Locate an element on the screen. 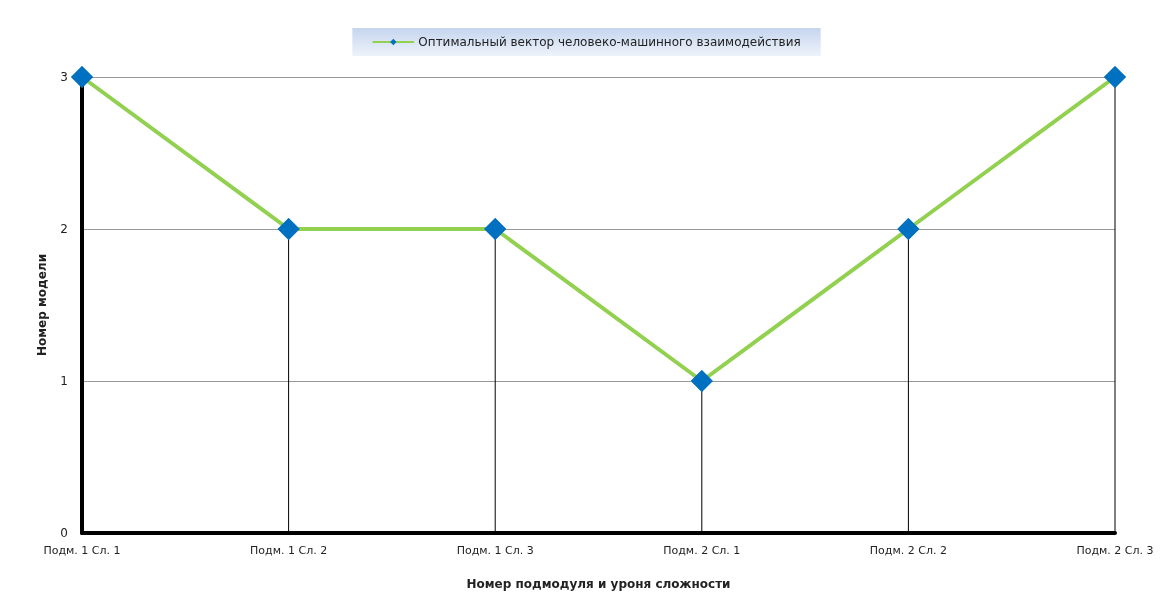  x-tick-label: Подм. 1 Сл. 3 is located at coordinates (495, 550).